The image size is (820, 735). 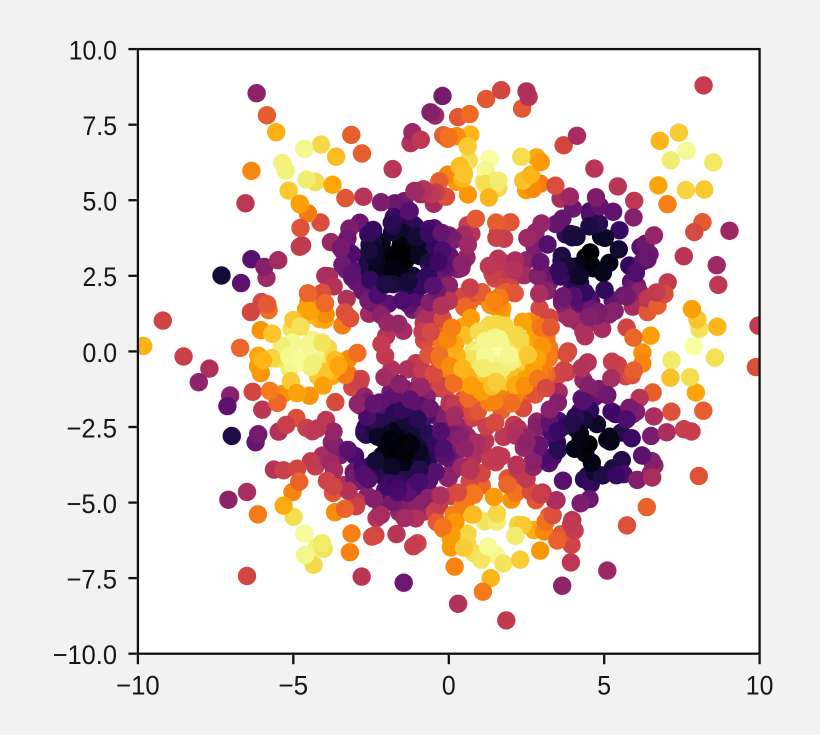 What do you see at coordinates (293, 685) in the screenshot?
I see `svg-text: −5` at bounding box center [293, 685].